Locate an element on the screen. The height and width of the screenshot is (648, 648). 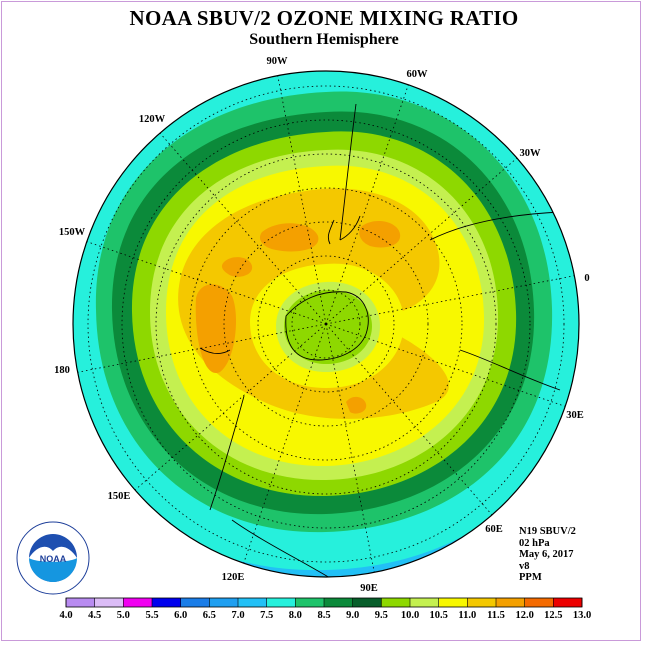
info-block: N19 SBUV/2 02 hPa May 6, 2017 v8 PPM is located at coordinates (547, 555).